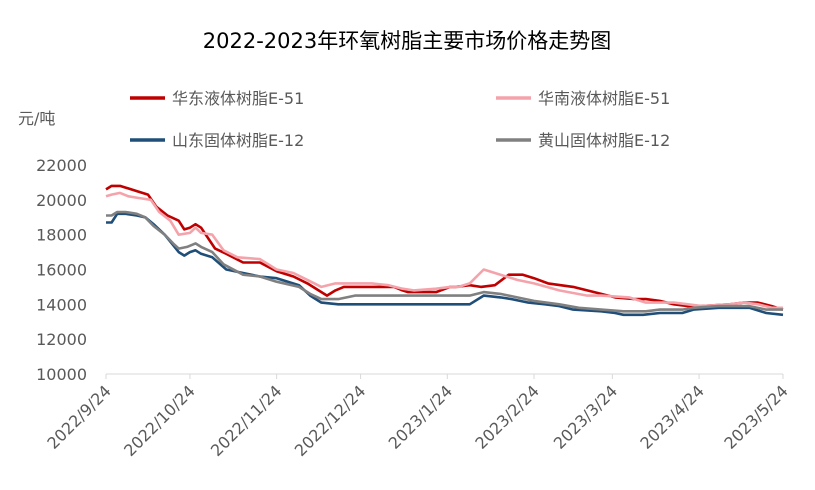 The height and width of the screenshot is (490, 815). I want to click on y-tick-label: 18000, so click(61, 235).